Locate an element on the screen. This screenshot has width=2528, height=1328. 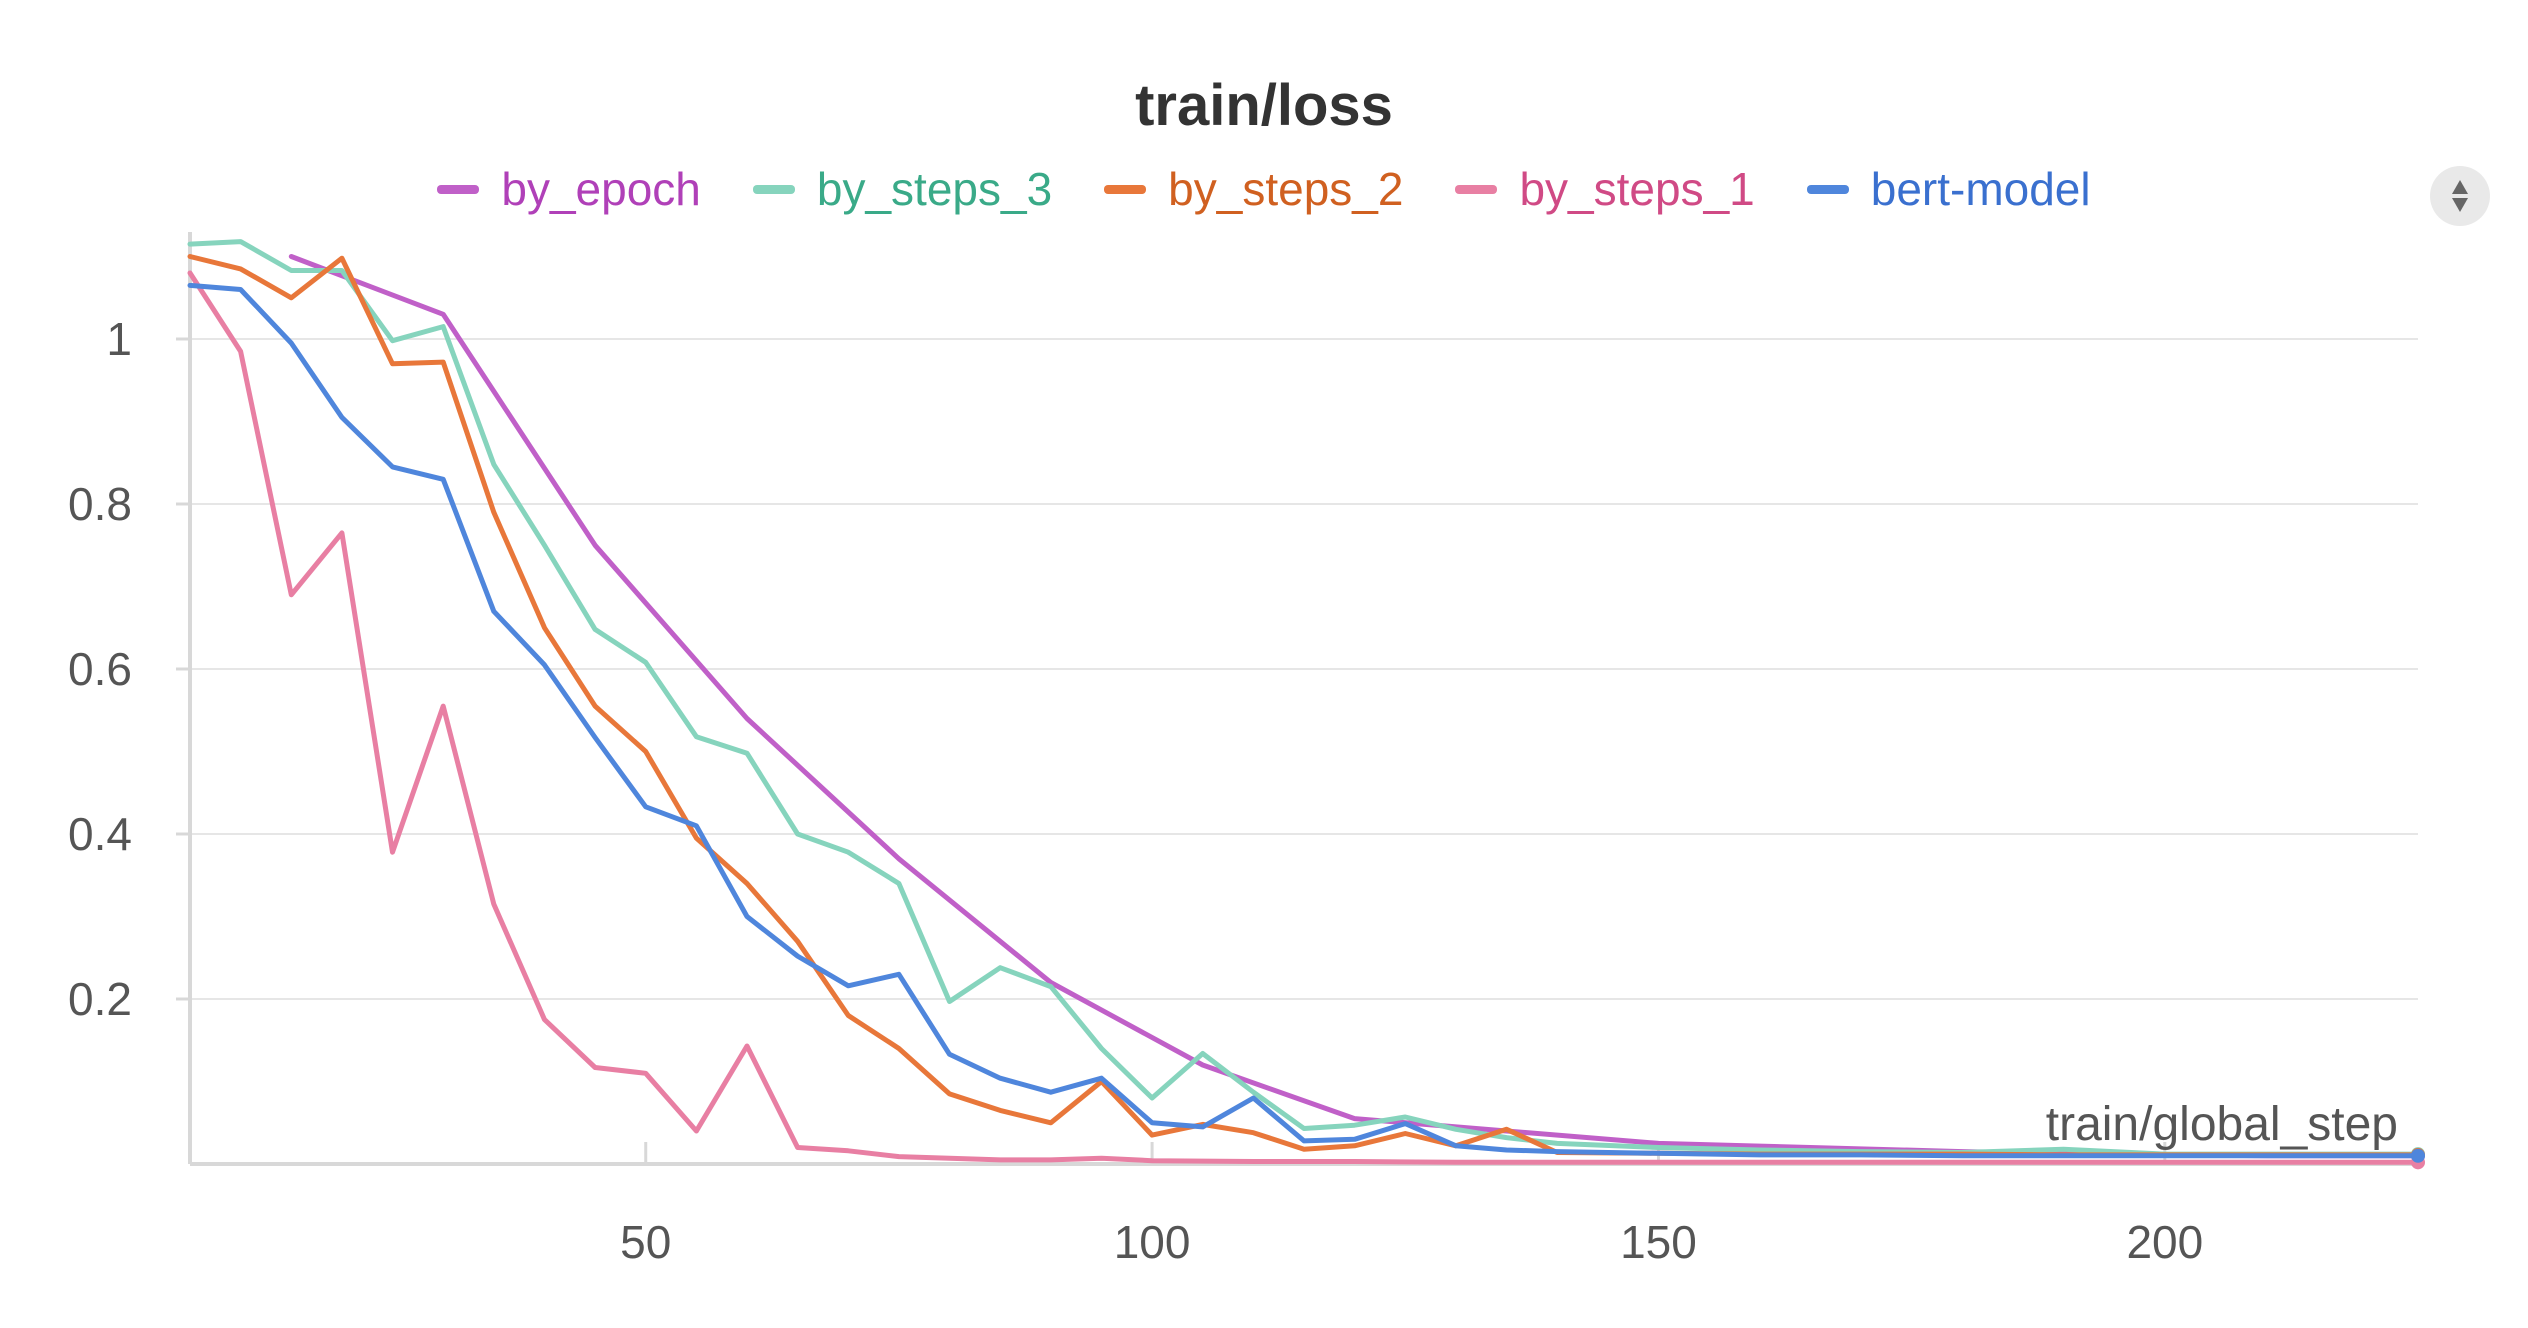
legend-item-by-steps-2: by_steps_2 is located at coordinates (1253, 189).